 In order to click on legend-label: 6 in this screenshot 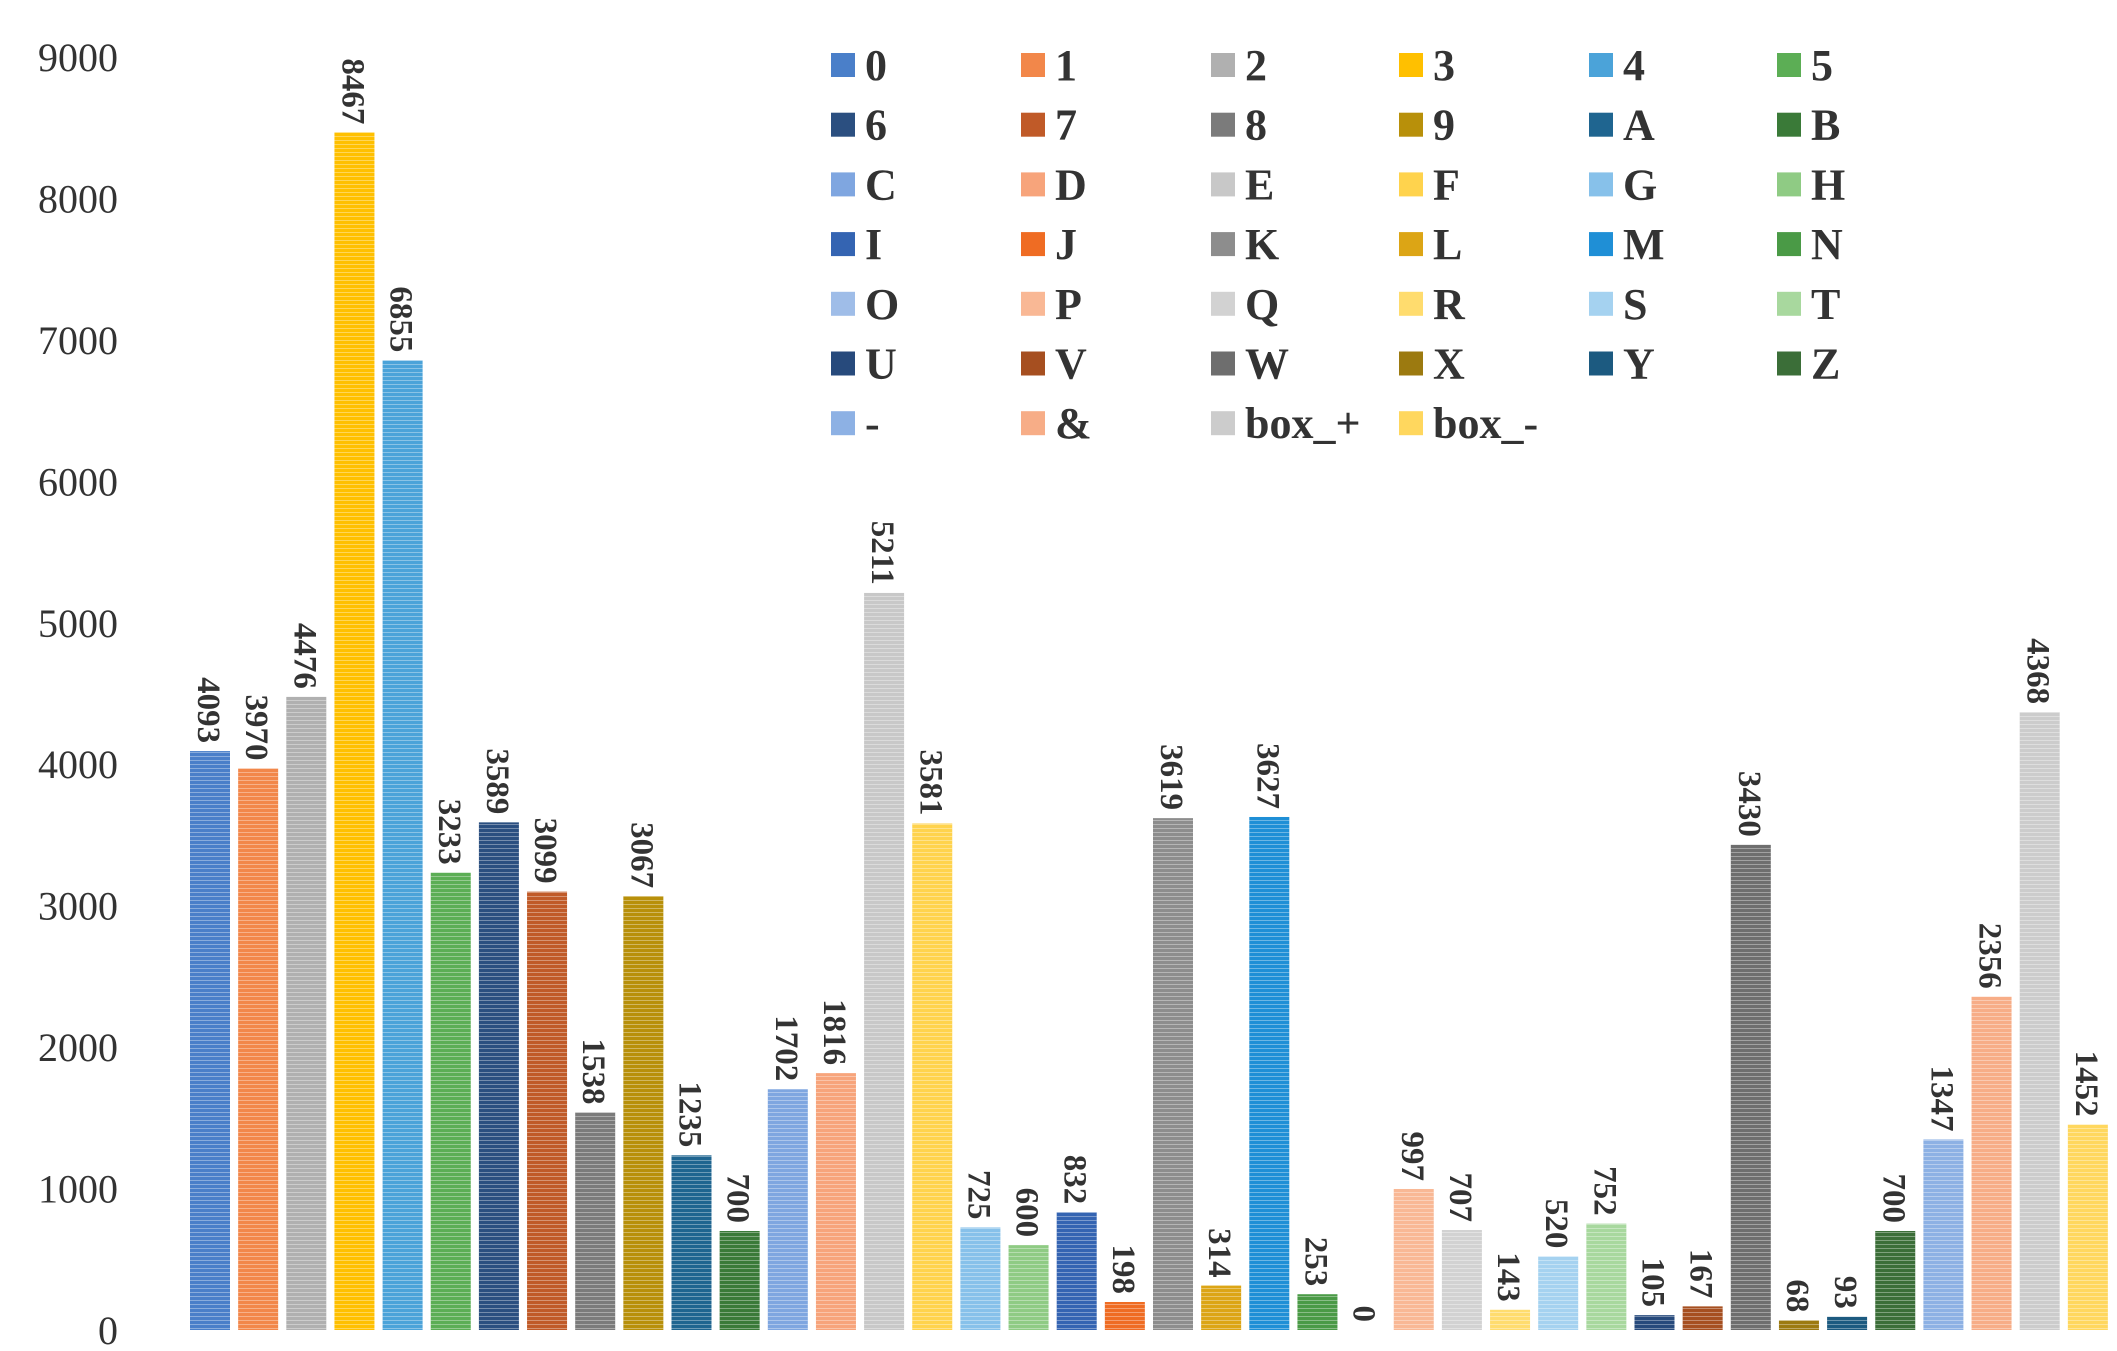, I will do `click(876, 125)`.